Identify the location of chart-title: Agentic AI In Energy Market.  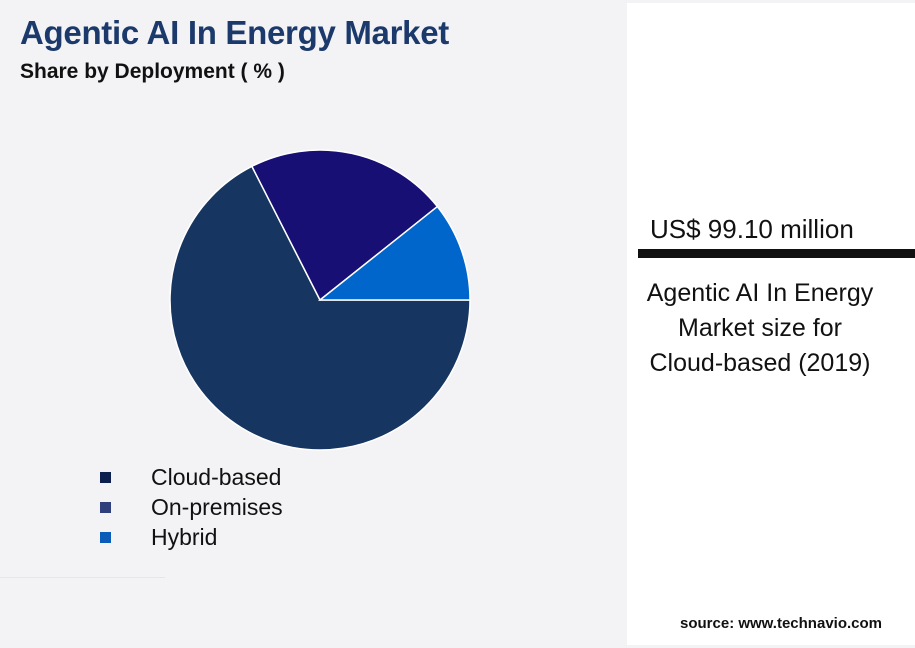
(234, 32).